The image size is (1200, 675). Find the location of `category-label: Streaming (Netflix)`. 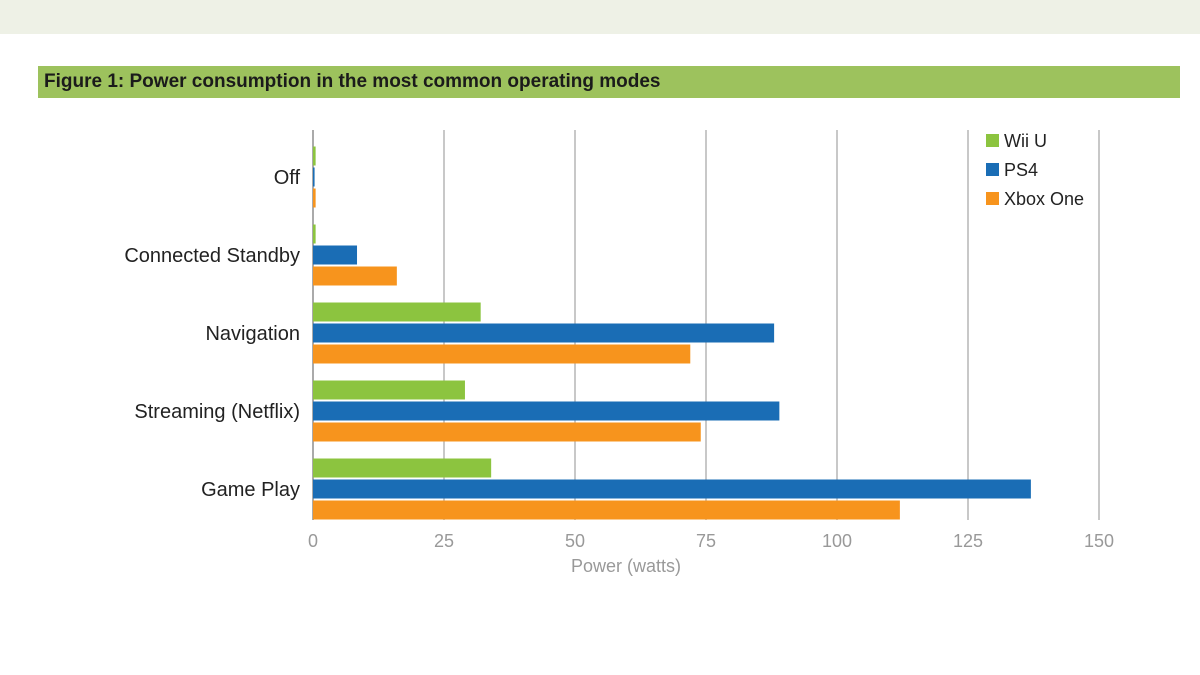

category-label: Streaming (Netflix) is located at coordinates (217, 412).